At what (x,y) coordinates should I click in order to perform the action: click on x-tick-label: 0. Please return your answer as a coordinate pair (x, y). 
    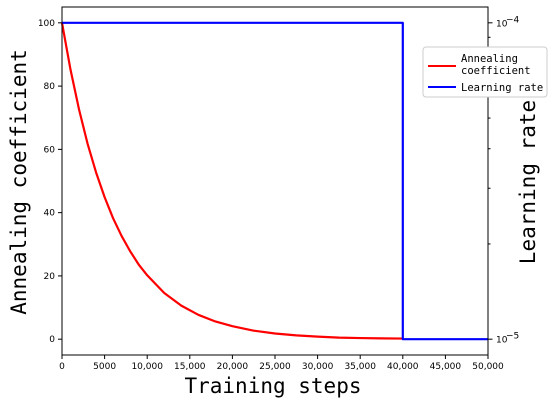
    Looking at the image, I should click on (62, 367).